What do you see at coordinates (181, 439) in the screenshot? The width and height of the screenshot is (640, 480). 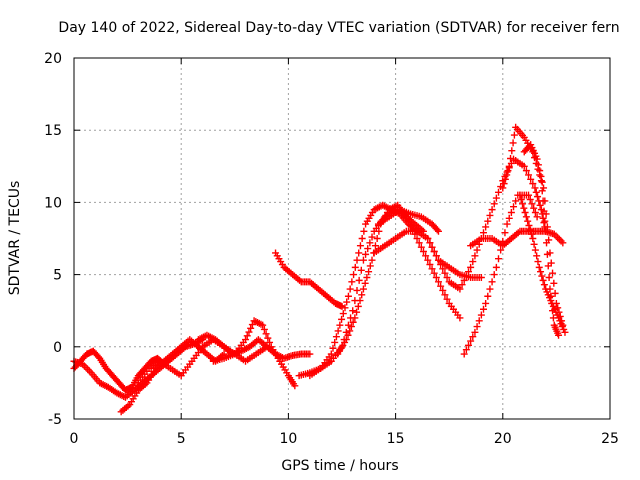 I see `x-tick-label: 5` at bounding box center [181, 439].